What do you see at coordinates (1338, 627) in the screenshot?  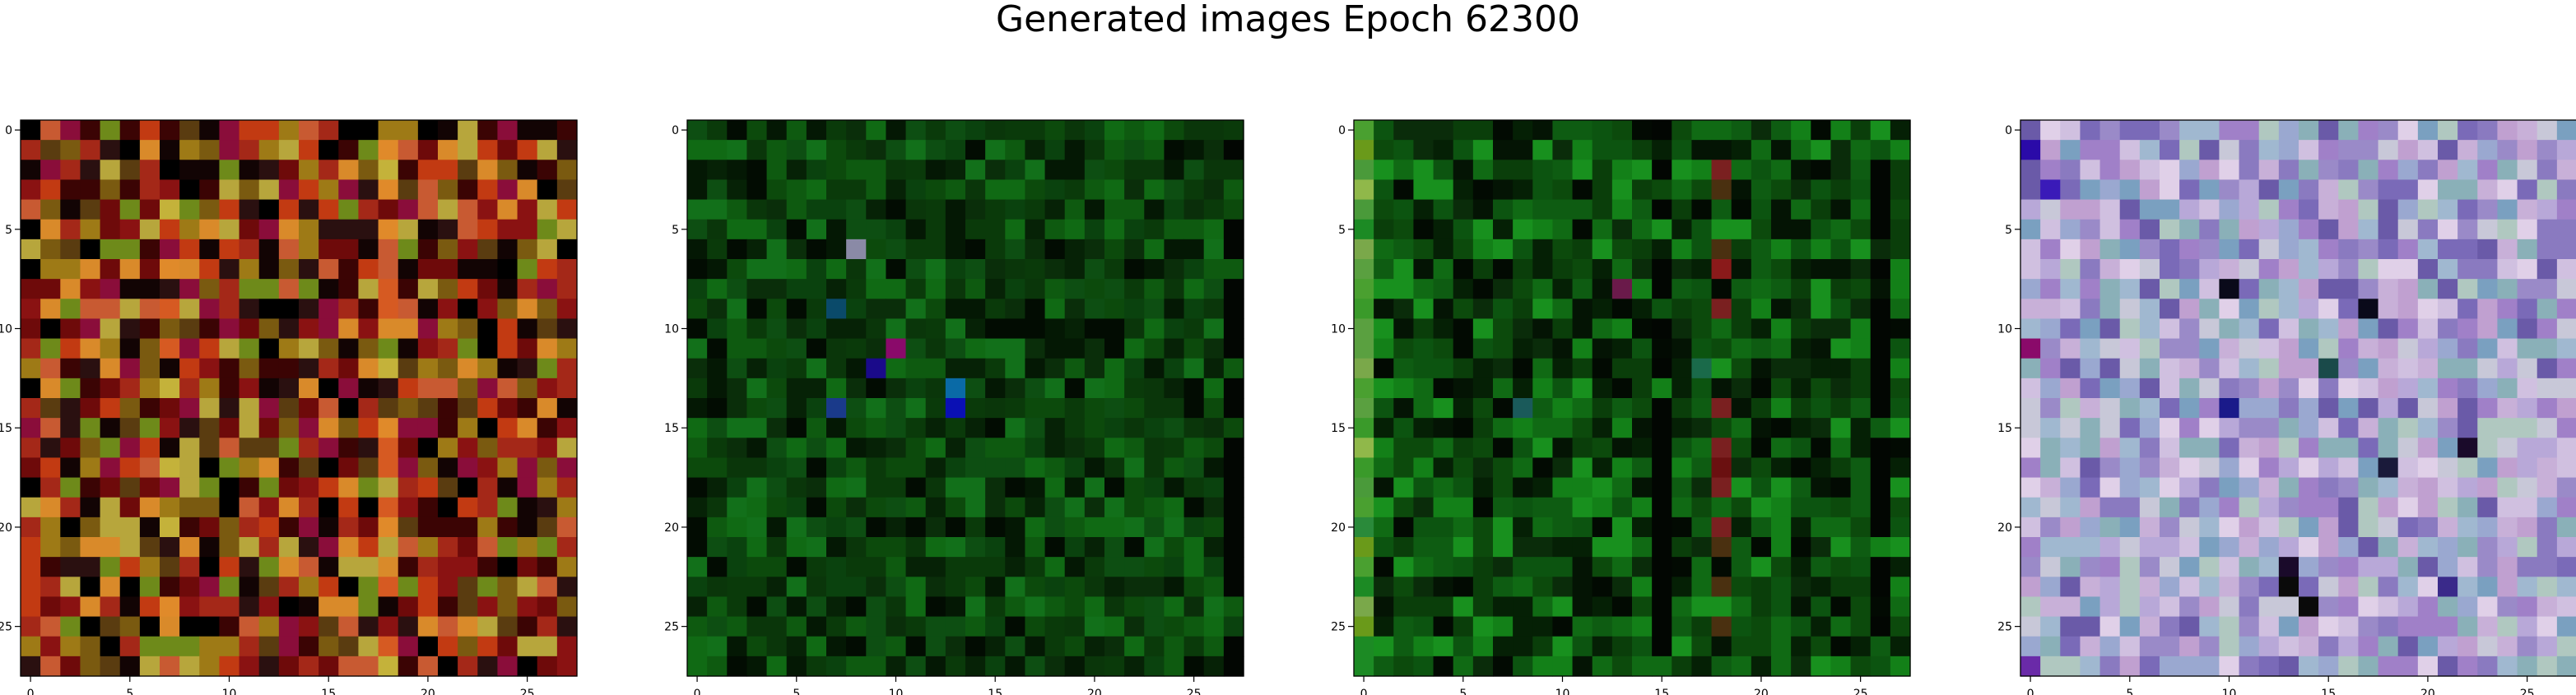 I see `y-tick-label: 25` at bounding box center [1338, 627].